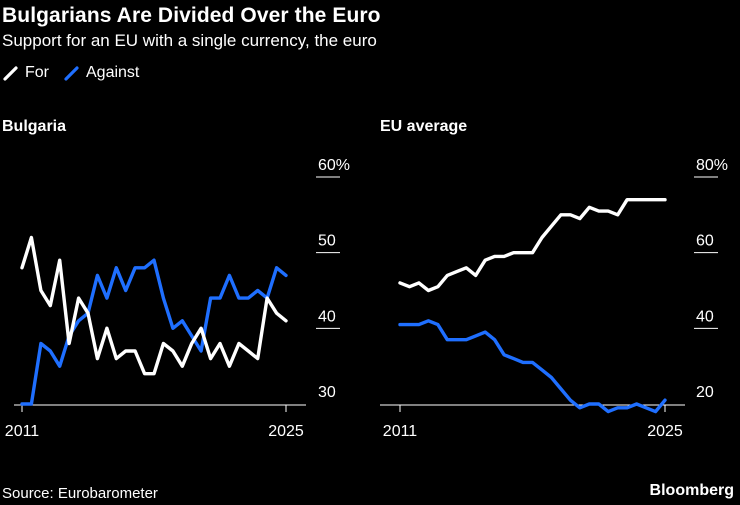 This screenshot has width=740, height=505. What do you see at coordinates (34, 126) in the screenshot?
I see `panel-title-bulgaria: Bulgaria` at bounding box center [34, 126].